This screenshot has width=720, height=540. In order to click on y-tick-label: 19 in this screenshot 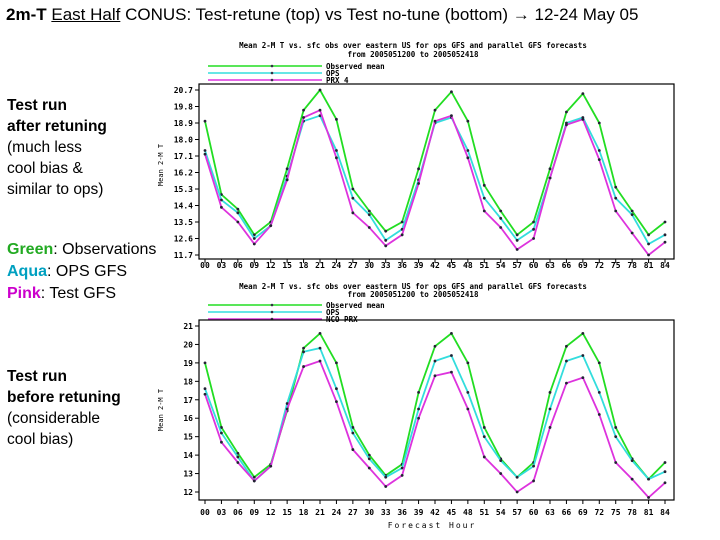, I will do `click(188, 363)`.